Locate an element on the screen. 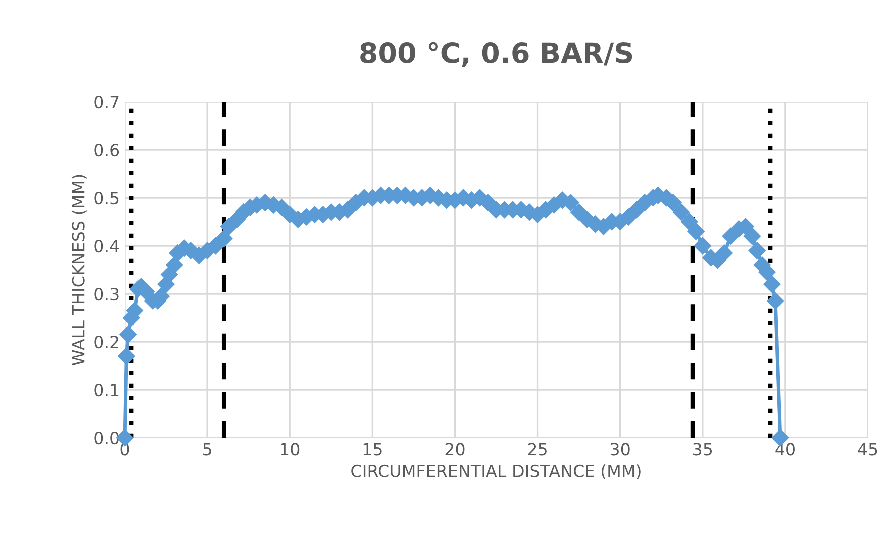 Image resolution: width=896 pixels, height=543 pixels. x-tick-label: 35 is located at coordinates (703, 449).